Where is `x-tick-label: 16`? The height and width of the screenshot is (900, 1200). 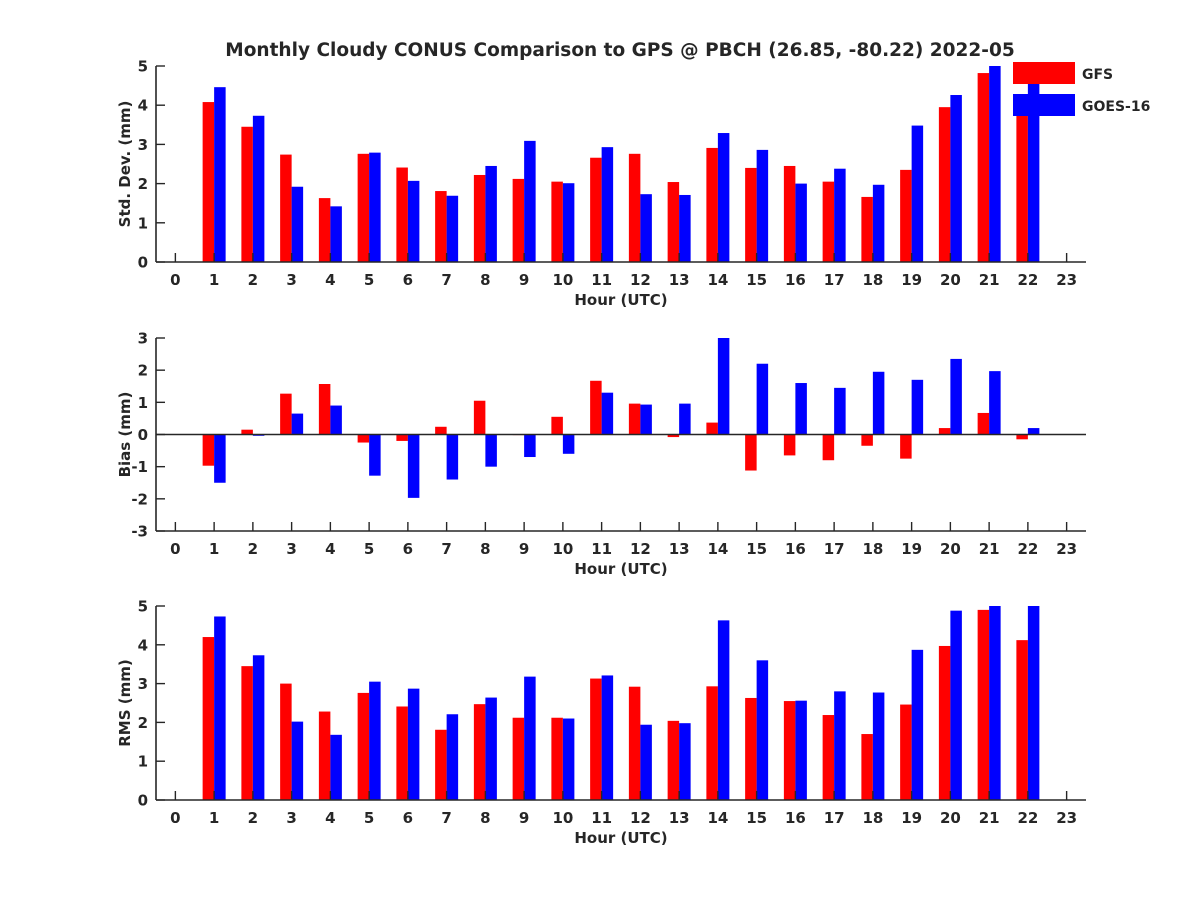
x-tick-label: 16 is located at coordinates (795, 280).